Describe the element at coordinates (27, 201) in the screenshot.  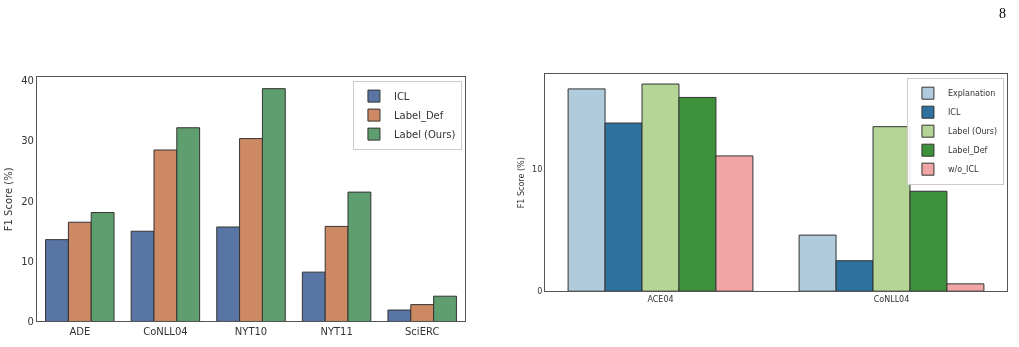
I see `y-tick-label: 20` at that location.